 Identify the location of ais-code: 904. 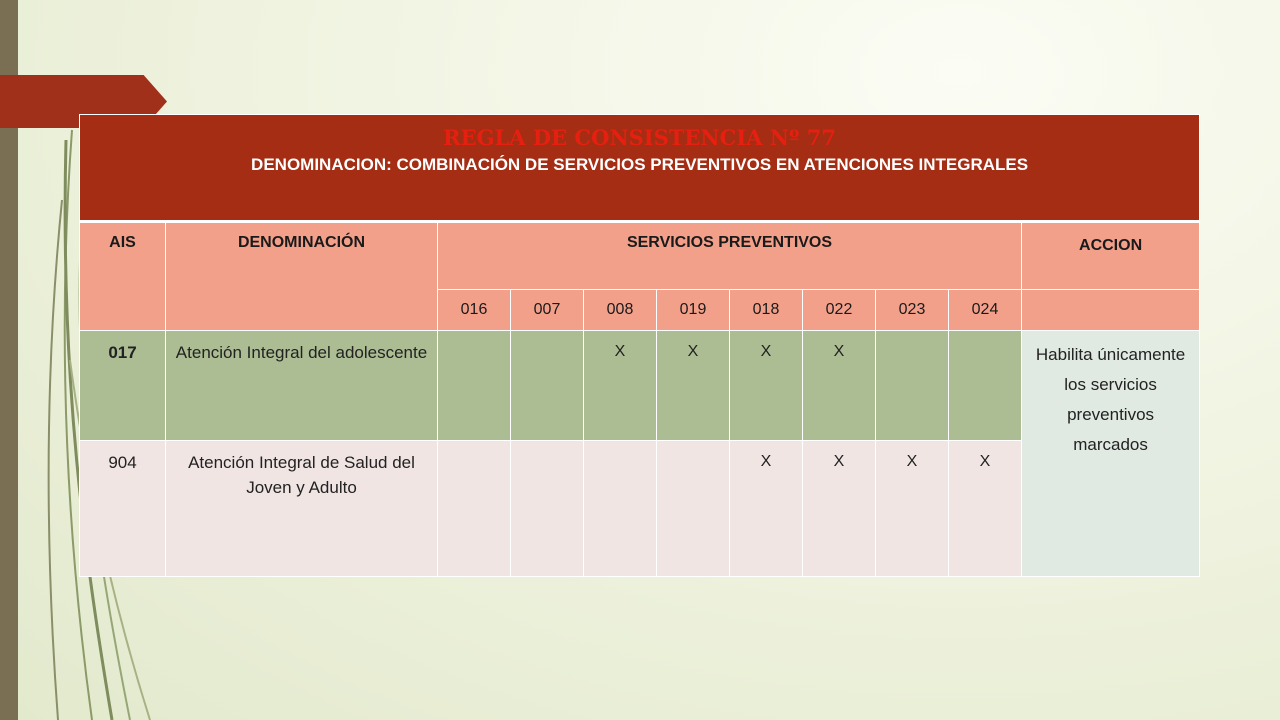
(122, 462).